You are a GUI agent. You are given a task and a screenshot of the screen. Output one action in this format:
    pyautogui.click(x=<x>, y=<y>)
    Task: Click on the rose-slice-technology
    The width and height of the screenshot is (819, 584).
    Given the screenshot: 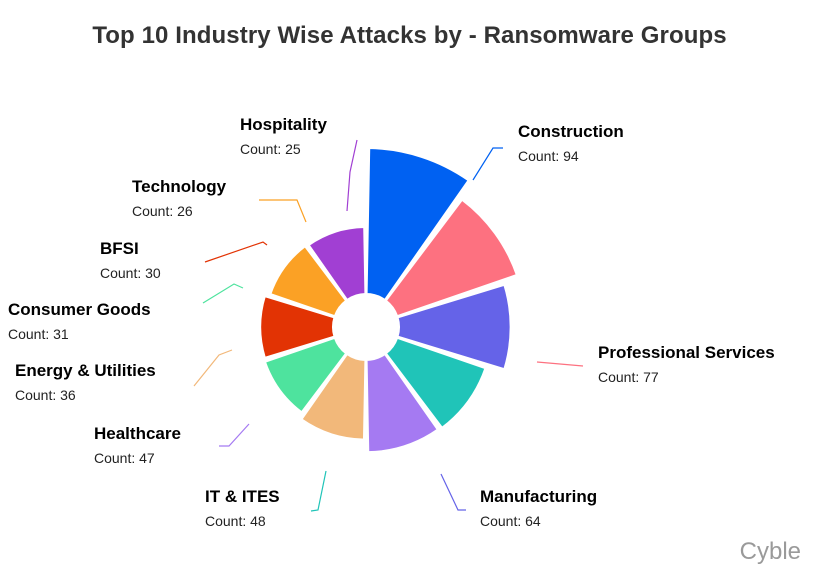 What is the action you would take?
    pyautogui.click(x=308, y=281)
    